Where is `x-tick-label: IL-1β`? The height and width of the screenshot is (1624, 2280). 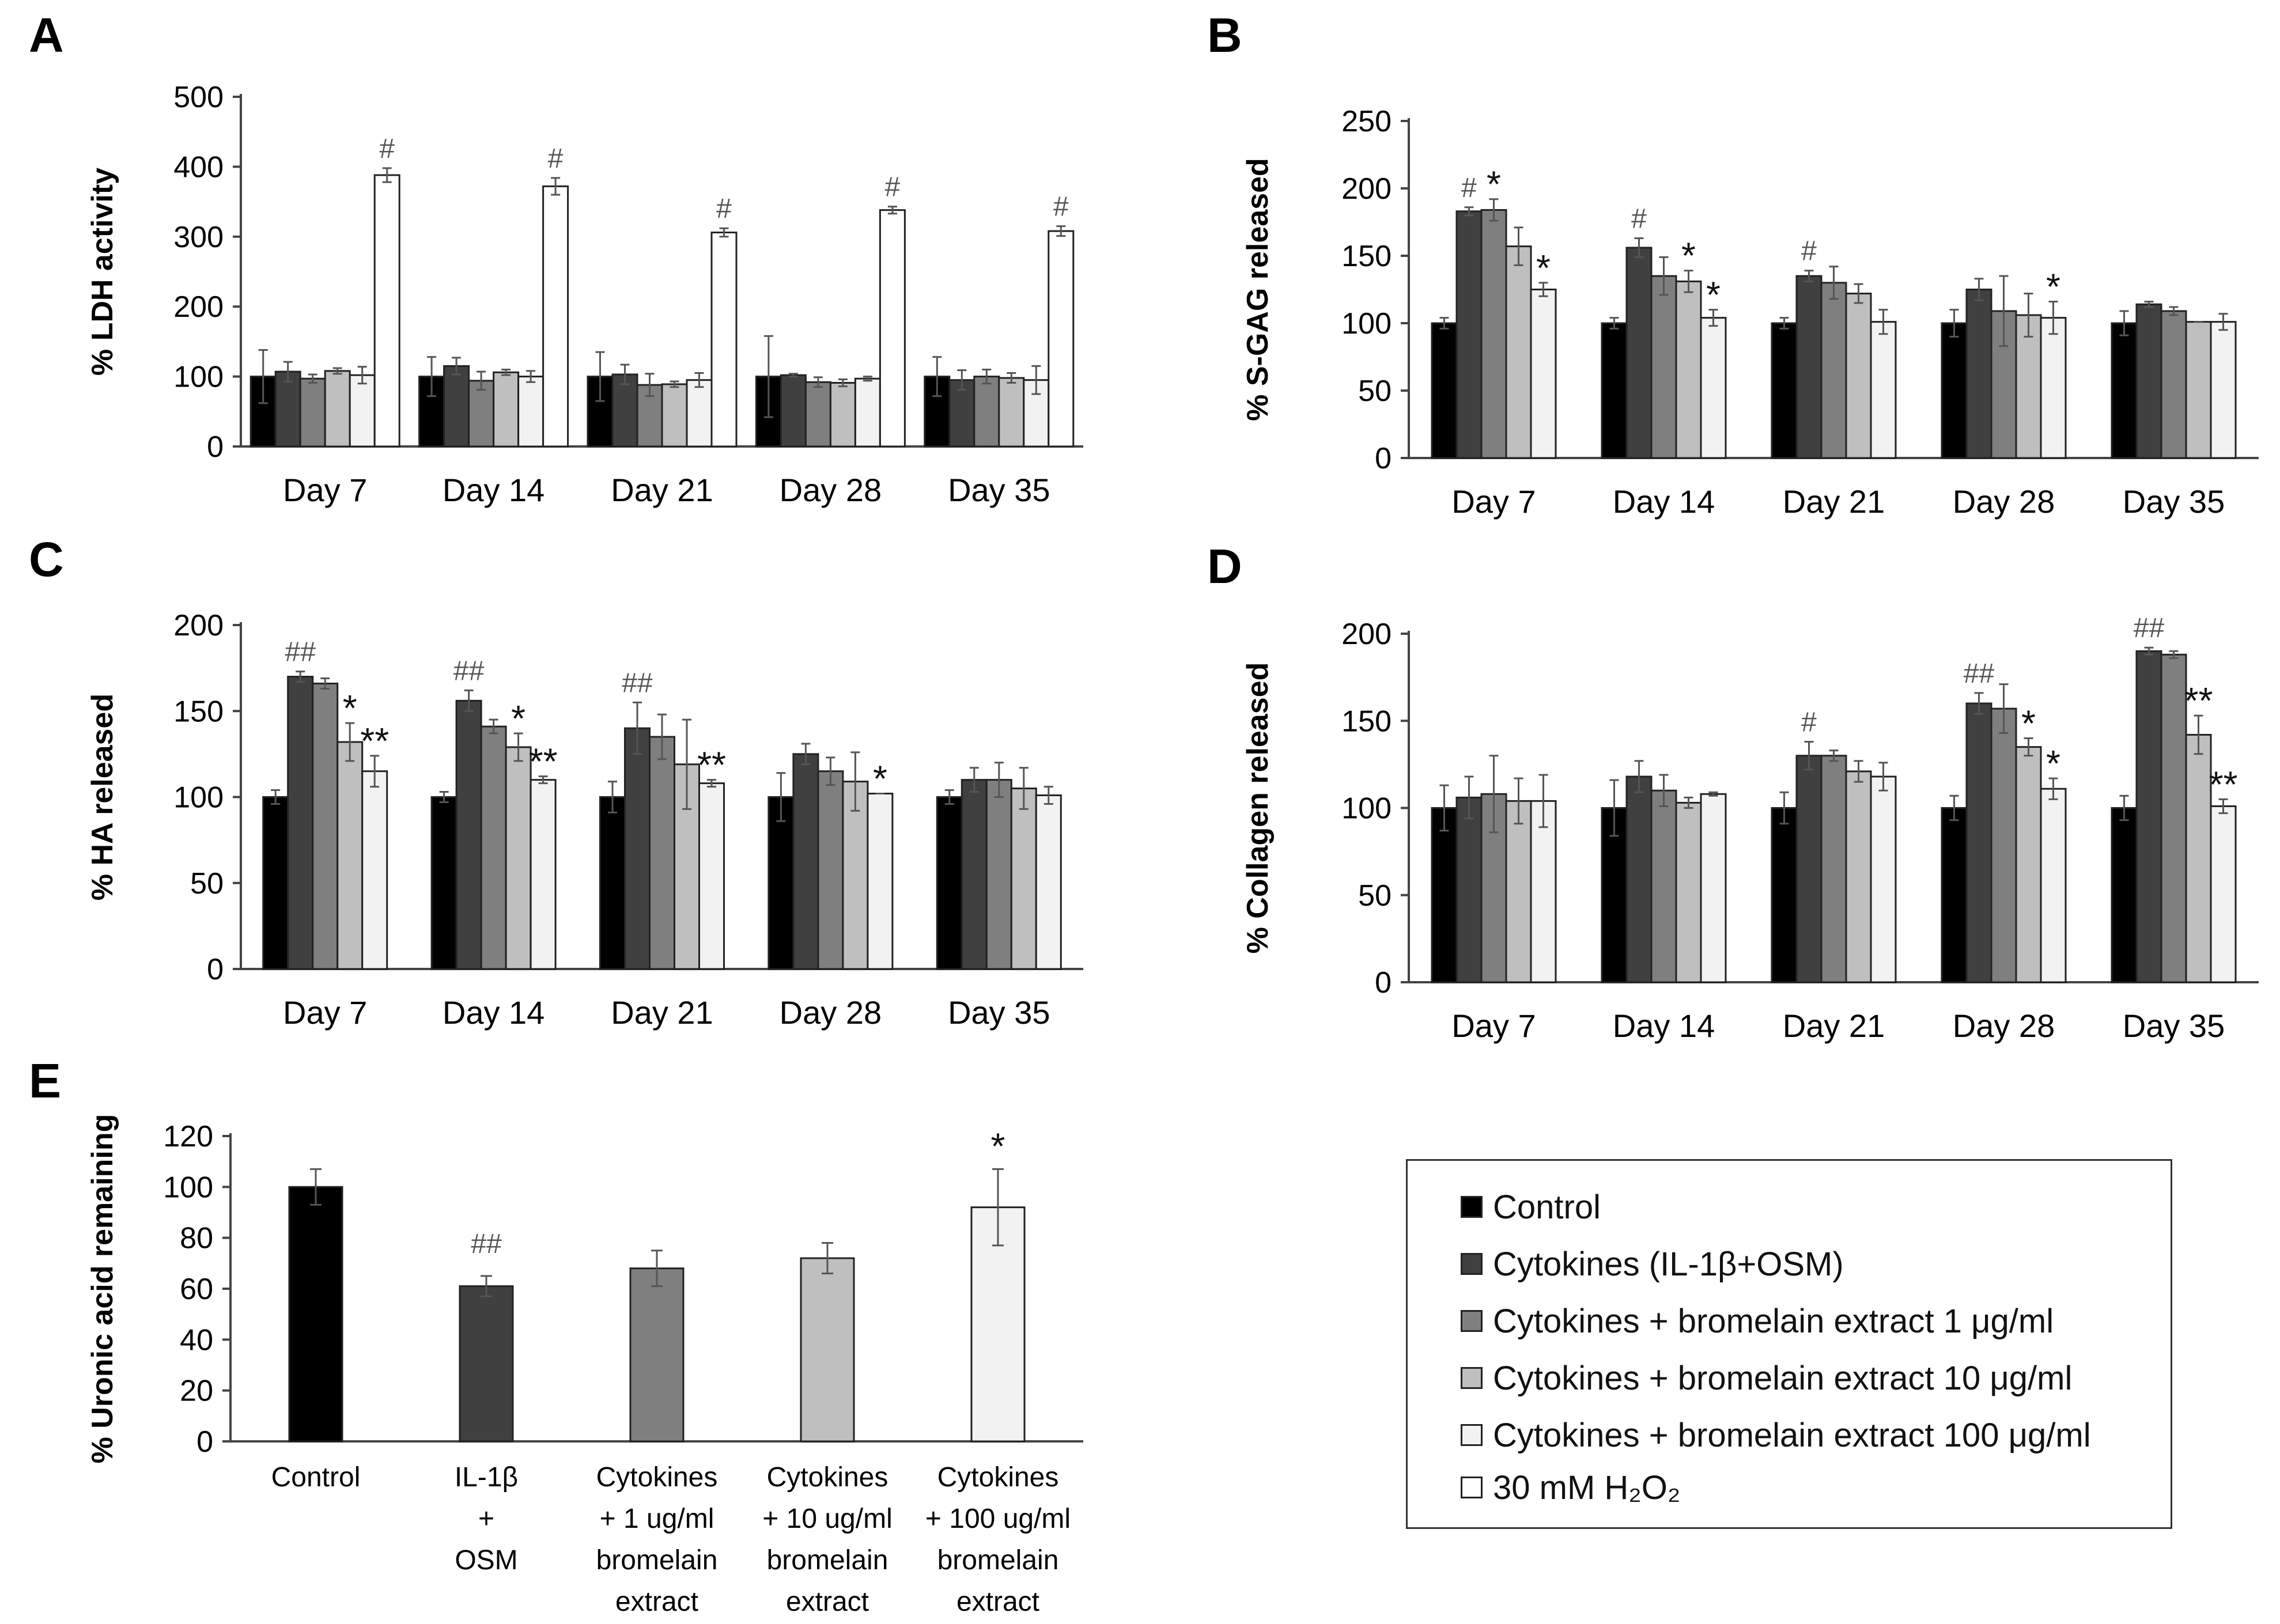
x-tick-label: IL-1β is located at coordinates (486, 1477).